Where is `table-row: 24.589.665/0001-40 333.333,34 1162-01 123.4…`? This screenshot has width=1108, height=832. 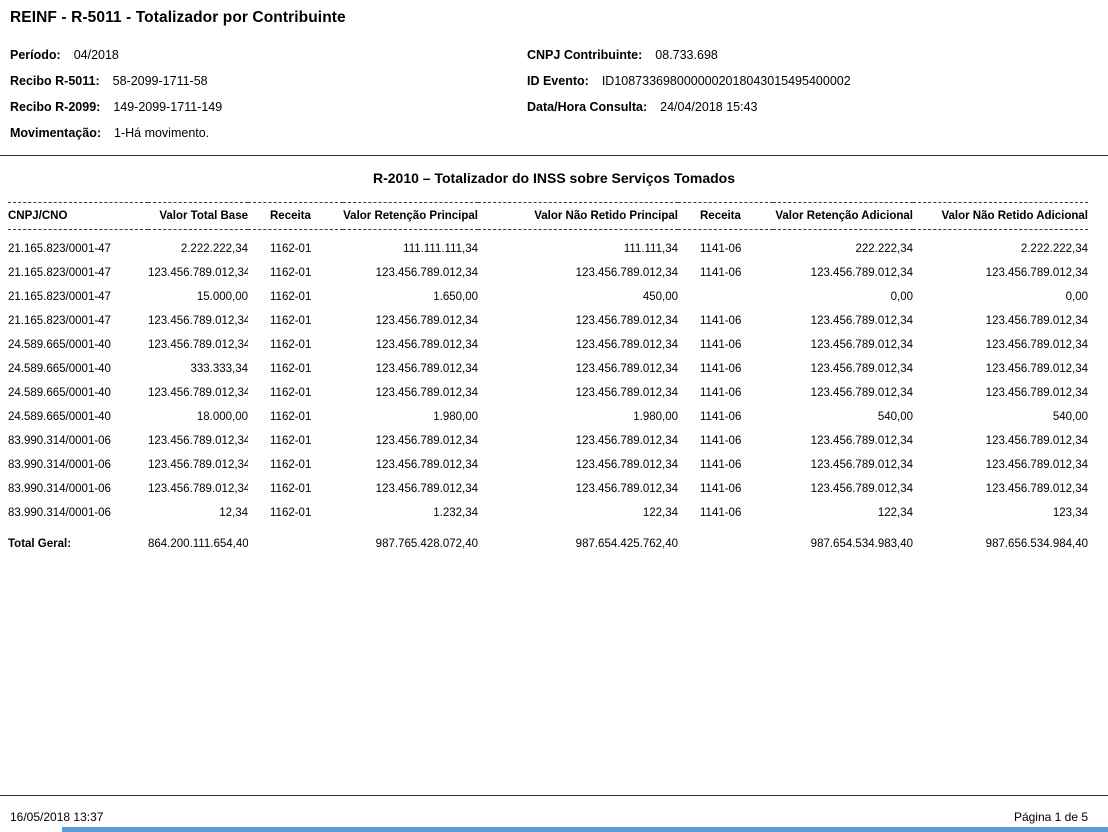
table-row: 24.589.665/0001-40 333.333,34 1162-01 123.4… is located at coordinates (548, 369).